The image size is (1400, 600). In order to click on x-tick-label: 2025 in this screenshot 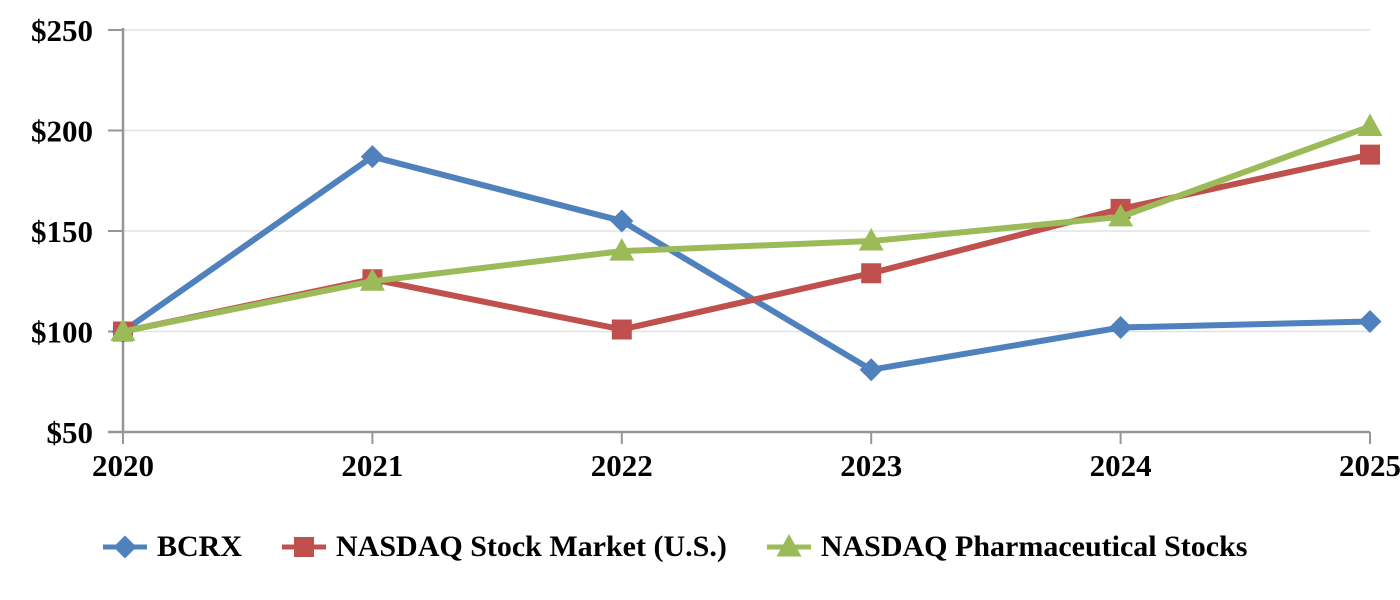, I will do `click(1369, 465)`.